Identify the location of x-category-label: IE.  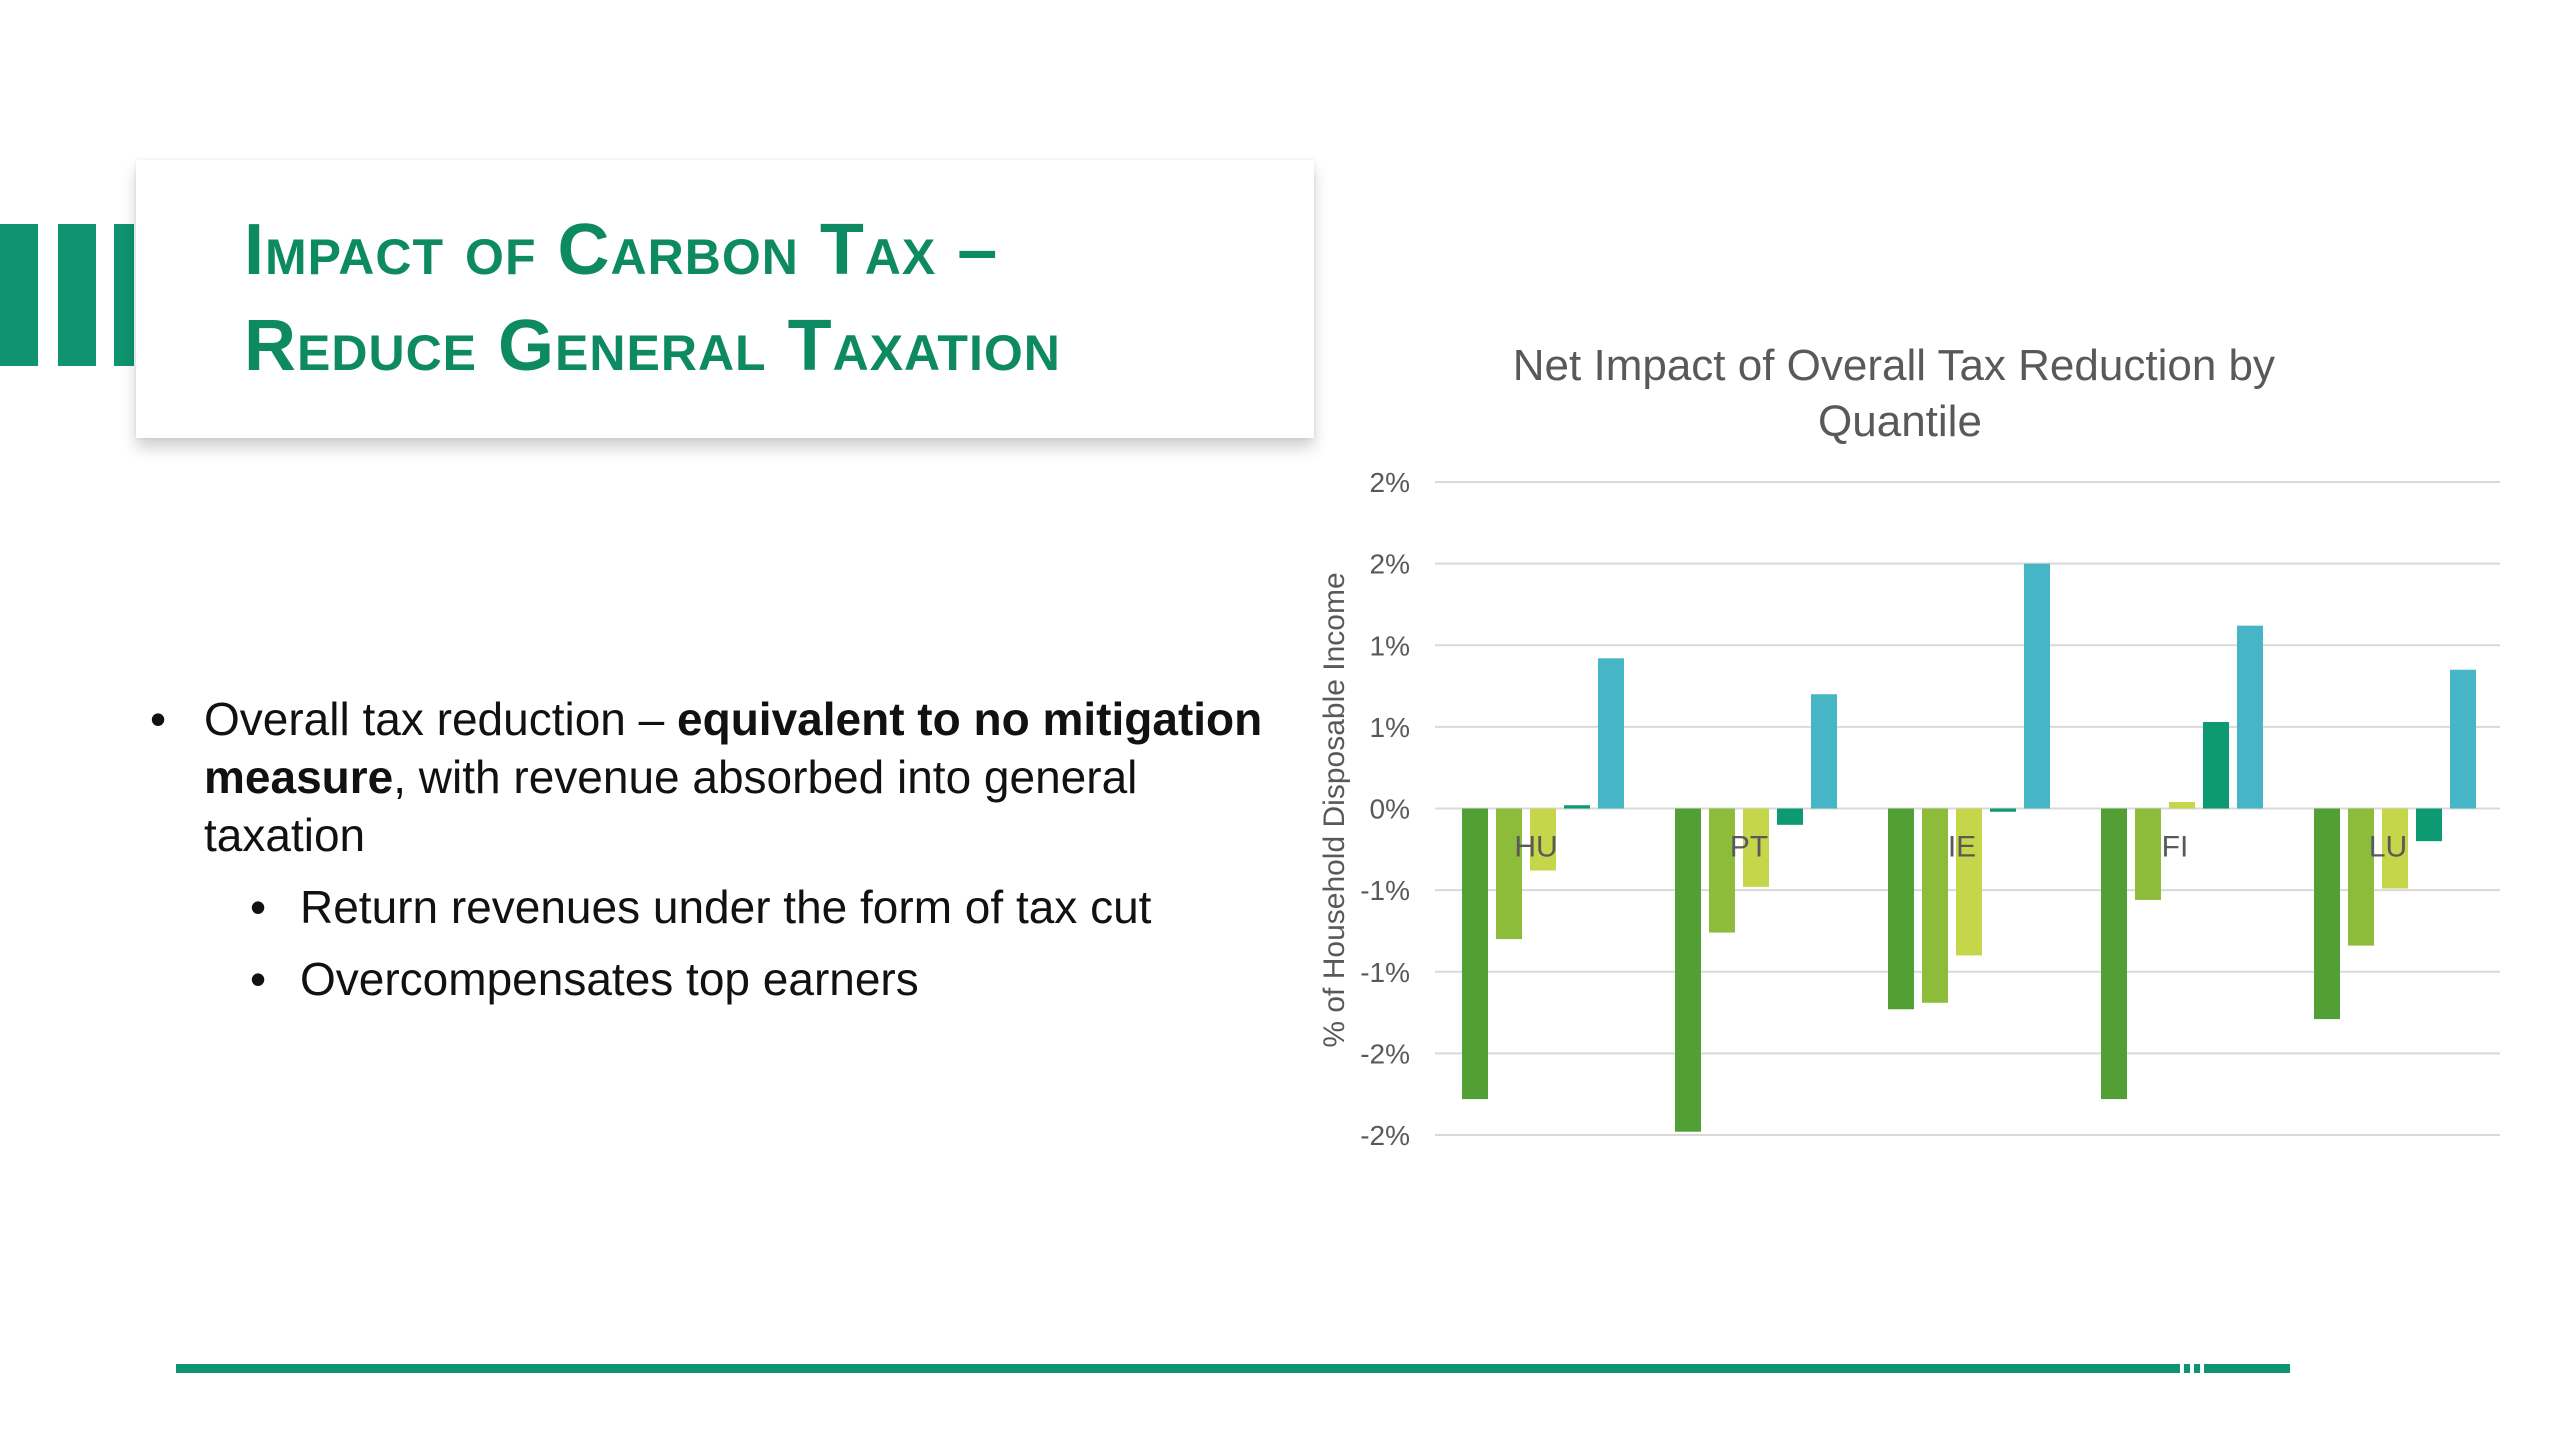
(1962, 847).